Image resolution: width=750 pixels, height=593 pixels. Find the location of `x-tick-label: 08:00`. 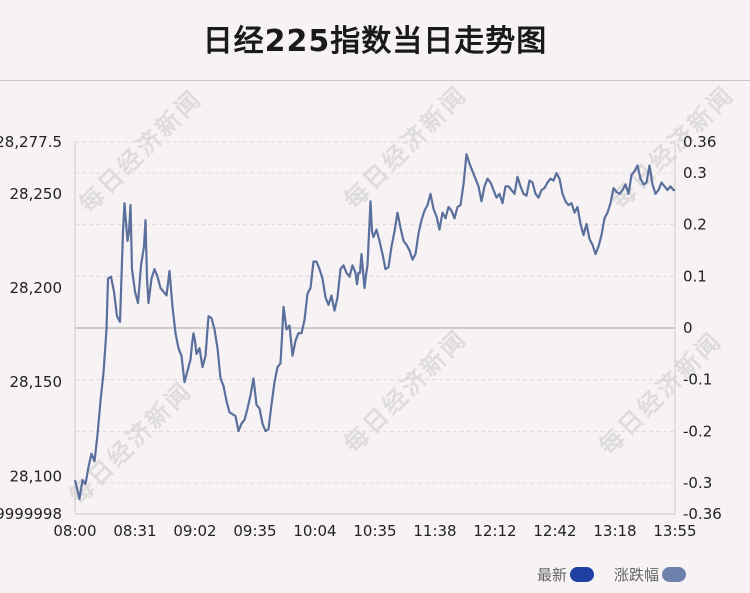

x-tick-label: 08:00 is located at coordinates (74, 531).